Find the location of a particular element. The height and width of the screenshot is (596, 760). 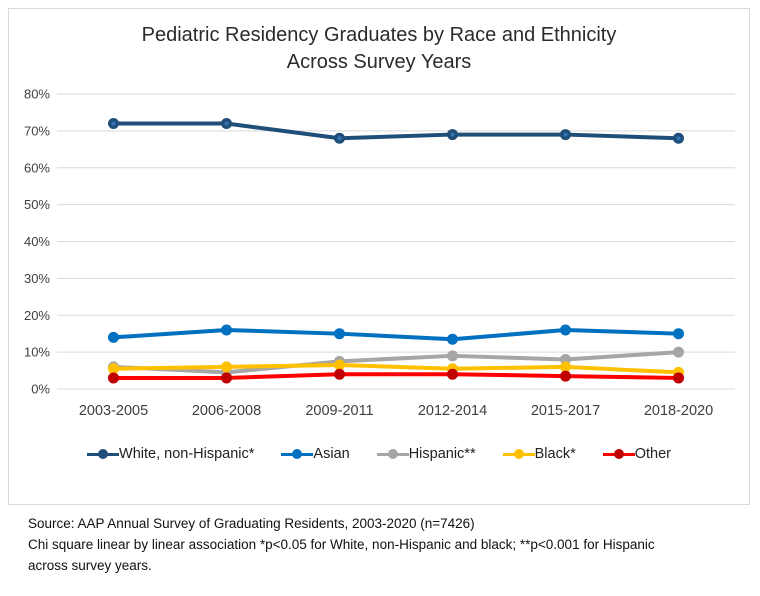

legend-item: Other is located at coordinates (636, 454).